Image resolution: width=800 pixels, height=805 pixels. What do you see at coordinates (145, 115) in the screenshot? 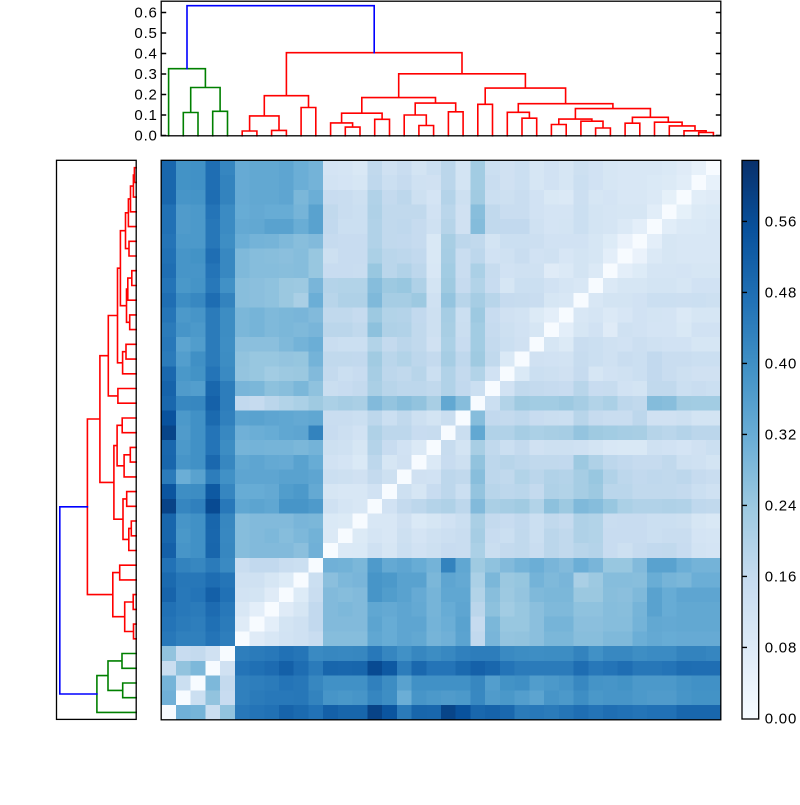
I see `svg-text: 0.1` at bounding box center [145, 115].